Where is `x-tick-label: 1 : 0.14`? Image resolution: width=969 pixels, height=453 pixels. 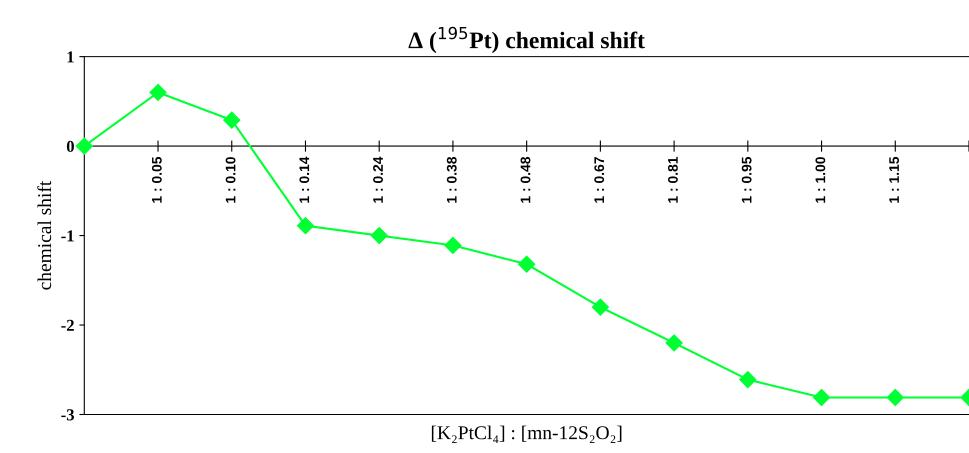 x-tick-label: 1 : 0.14 is located at coordinates (304, 179).